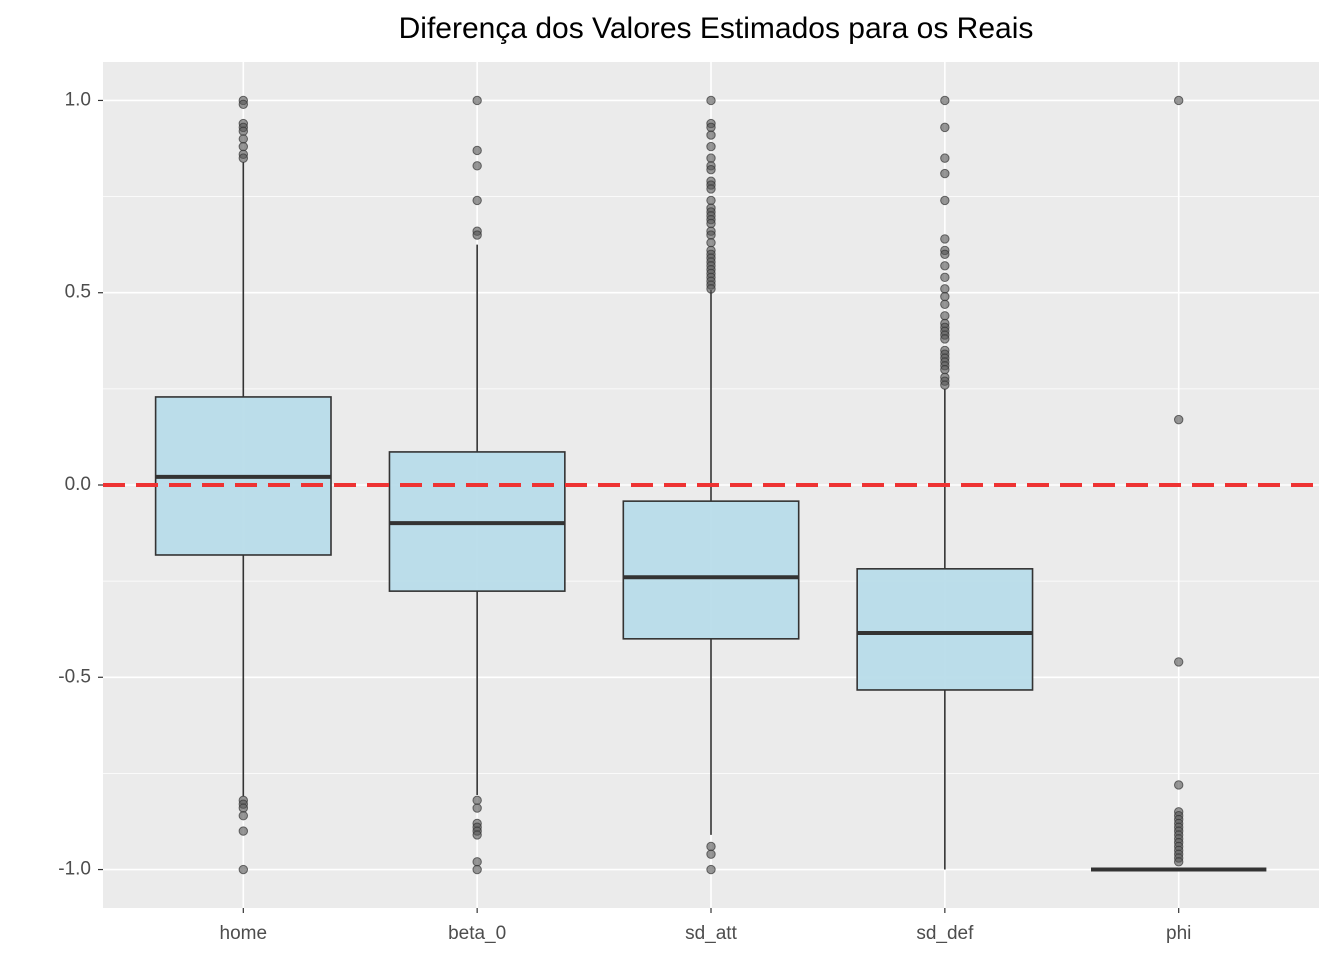 The image size is (1344, 960). Describe the element at coordinates (477, 933) in the screenshot. I see `x-tick-label: beta_0` at that location.